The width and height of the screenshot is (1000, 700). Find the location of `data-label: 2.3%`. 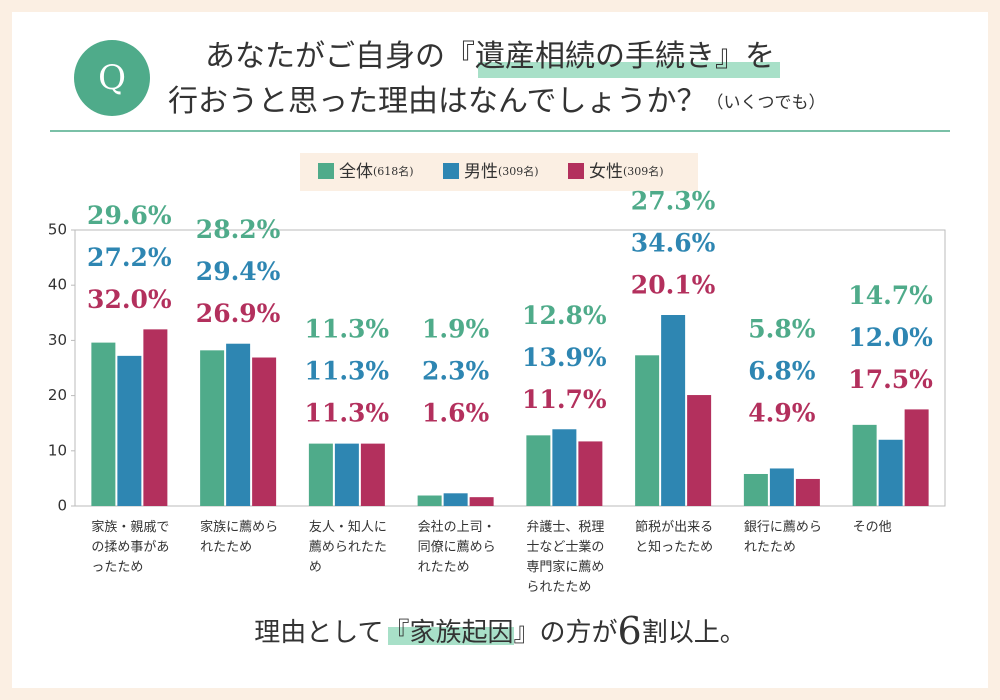

data-label: 2.3% is located at coordinates (455, 371).